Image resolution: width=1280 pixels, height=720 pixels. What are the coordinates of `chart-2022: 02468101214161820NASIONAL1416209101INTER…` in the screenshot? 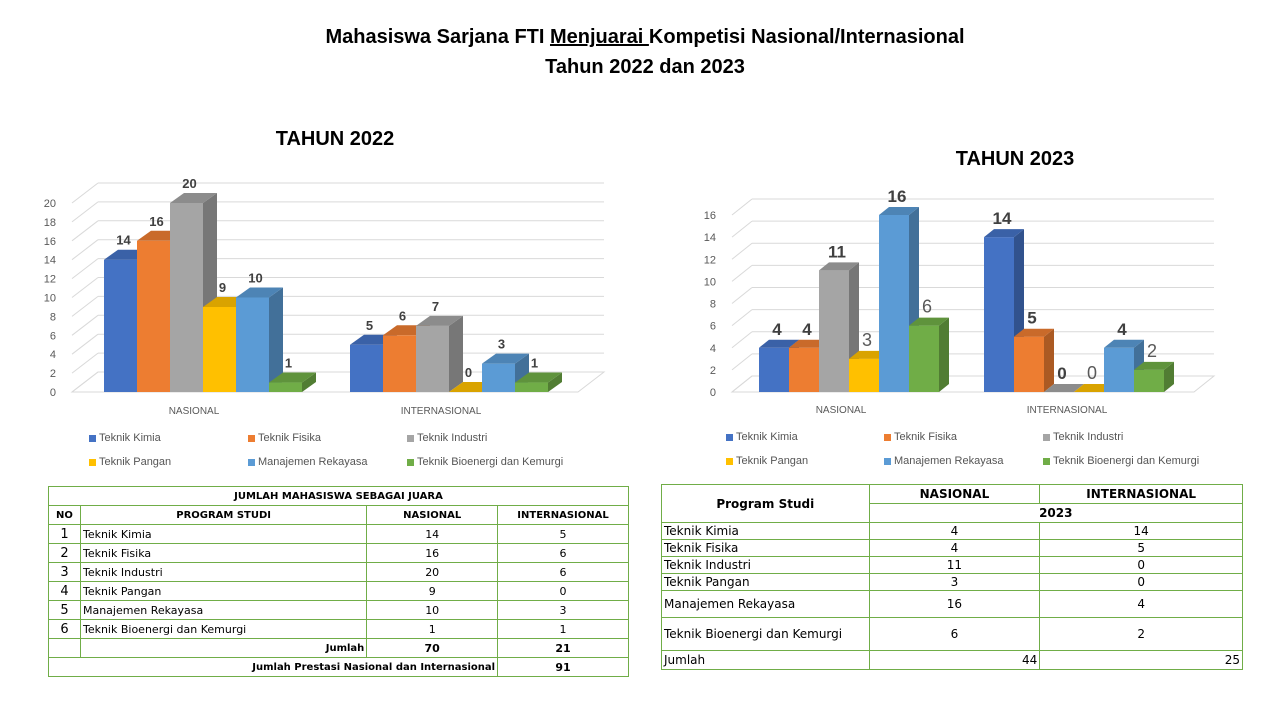 It's located at (325, 296).